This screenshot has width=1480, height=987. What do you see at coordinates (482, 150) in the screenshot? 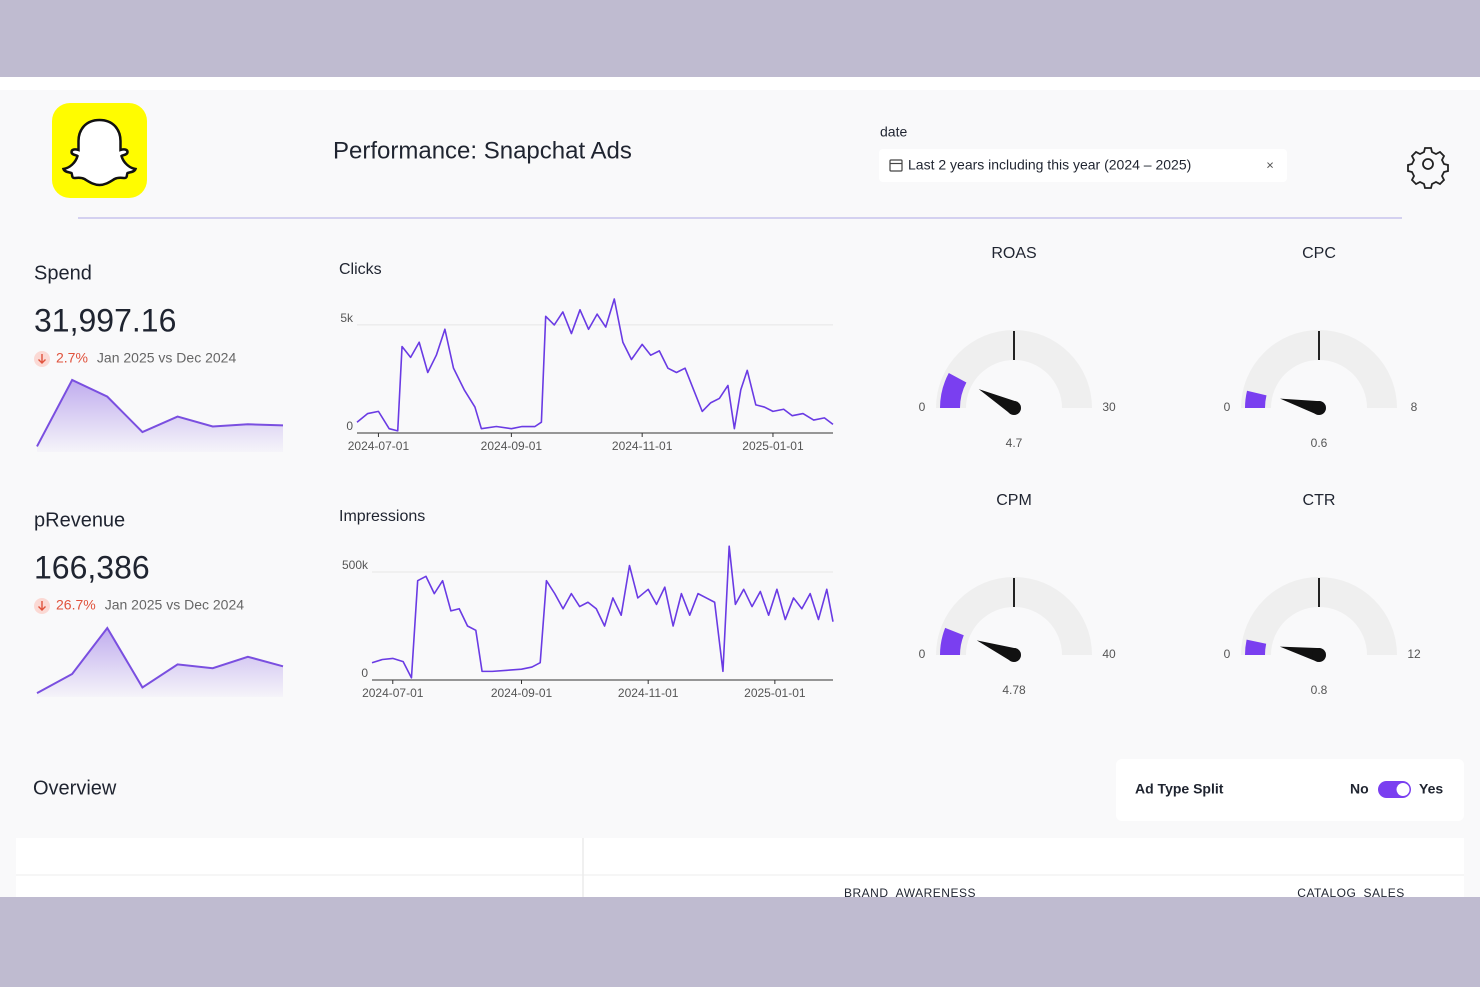
I see `page-title: Performance: Snapchat Ads` at bounding box center [482, 150].